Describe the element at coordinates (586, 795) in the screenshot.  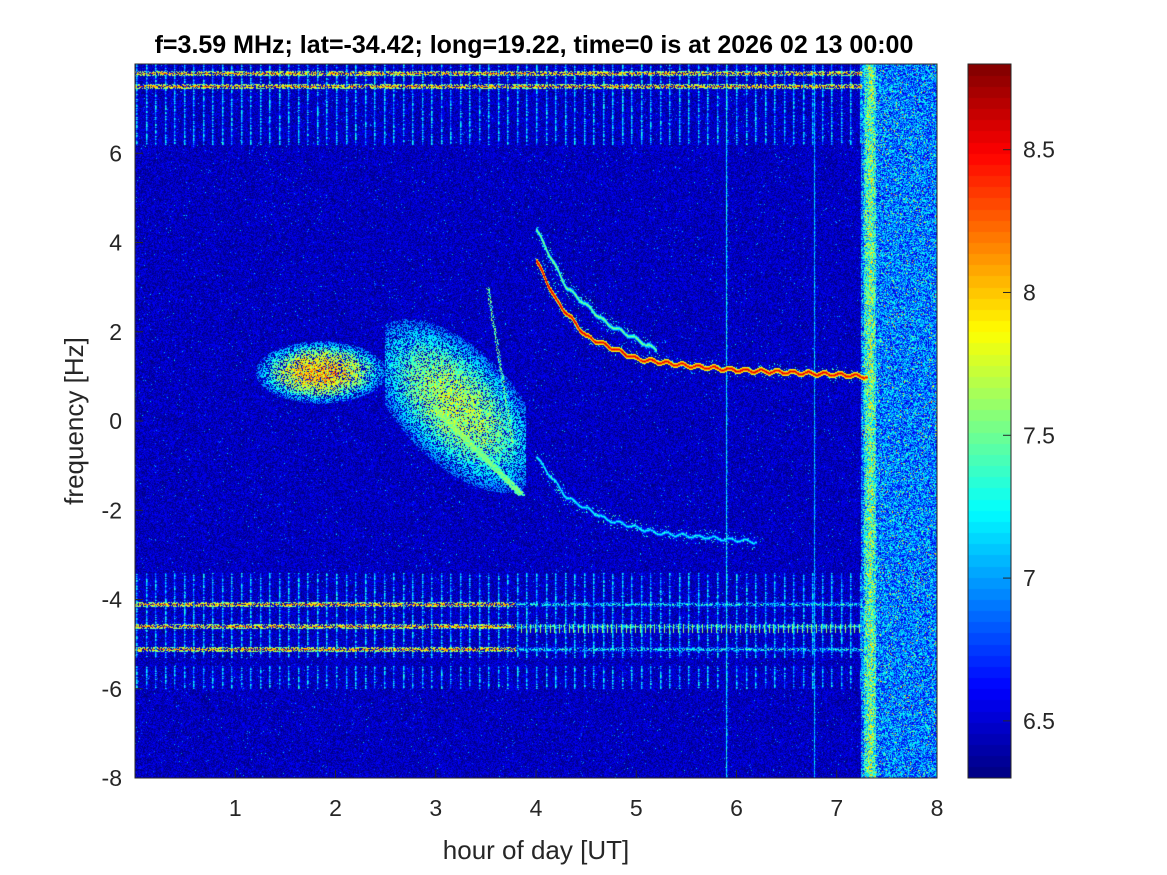
I see `x-axis: 1 2 3 4 5 6 7 8` at that location.